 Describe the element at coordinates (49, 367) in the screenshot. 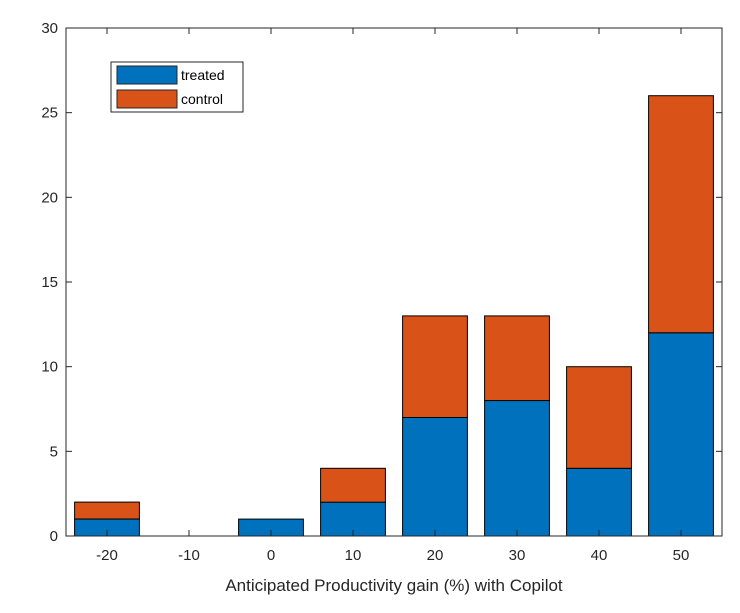

I see `y-tick-label: 10` at that location.